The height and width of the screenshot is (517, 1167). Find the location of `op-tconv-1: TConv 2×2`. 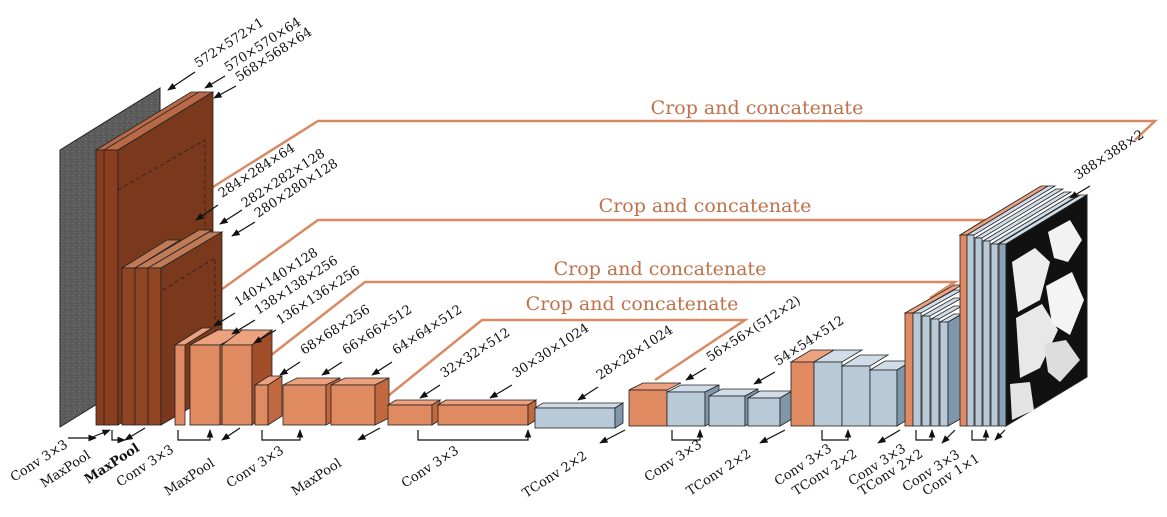

op-tconv-1: TConv 2×2 is located at coordinates (555, 475).